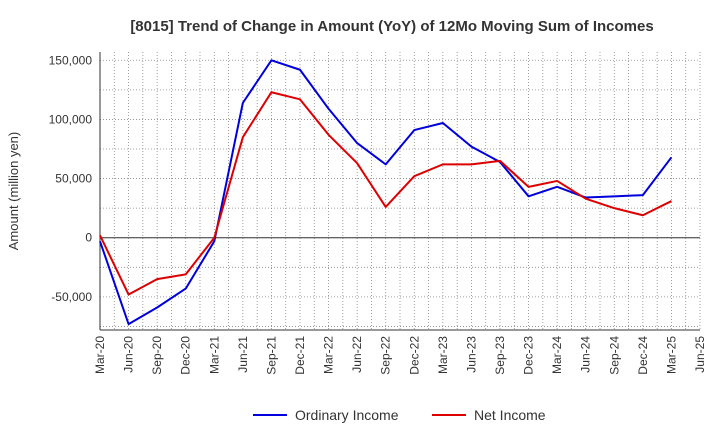 Image resolution: width=720 pixels, height=445 pixels. Describe the element at coordinates (500, 355) in the screenshot. I see `x-tick-label: Sep-23` at that location.